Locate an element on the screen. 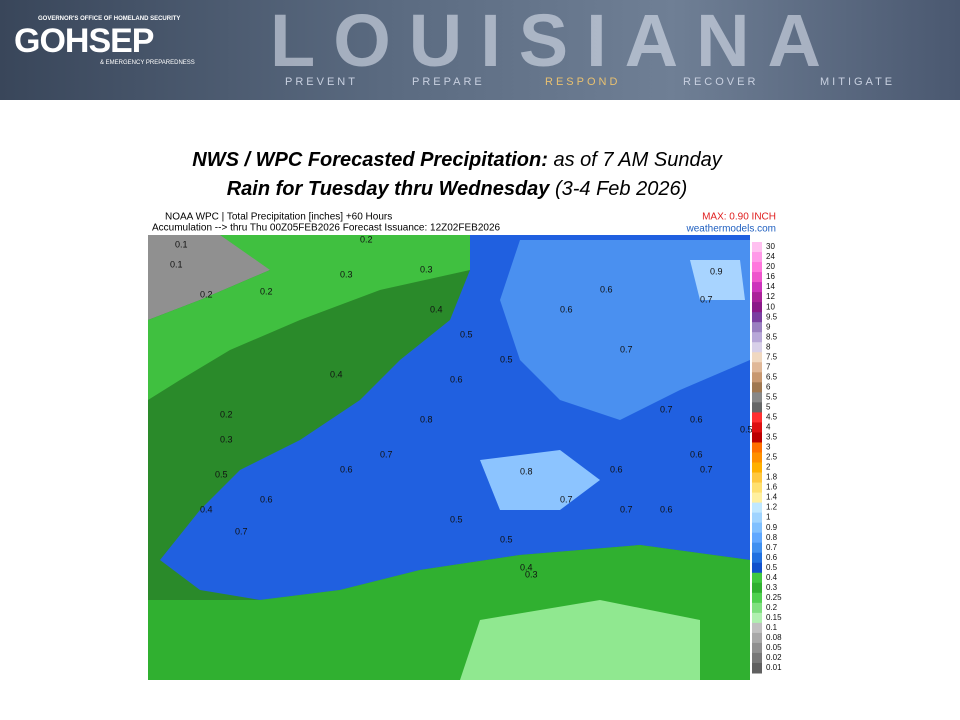 The height and width of the screenshot is (720, 960). scale-label: 8 is located at coordinates (768, 346).